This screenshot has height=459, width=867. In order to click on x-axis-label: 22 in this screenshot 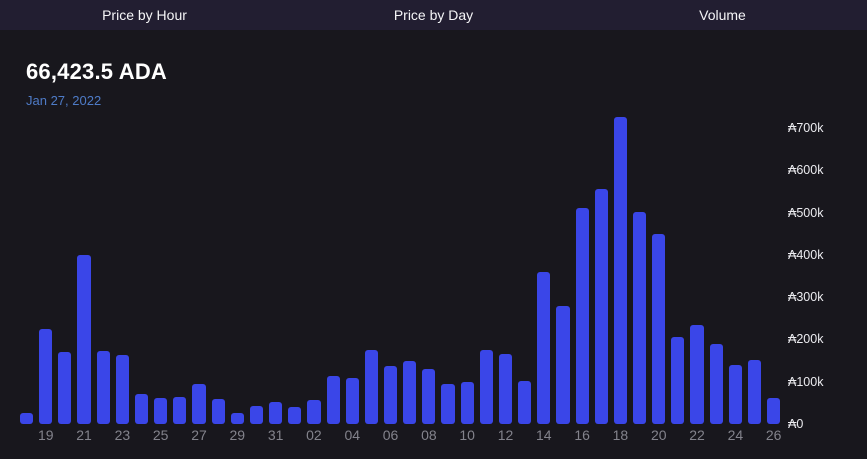, I will do `click(697, 435)`.